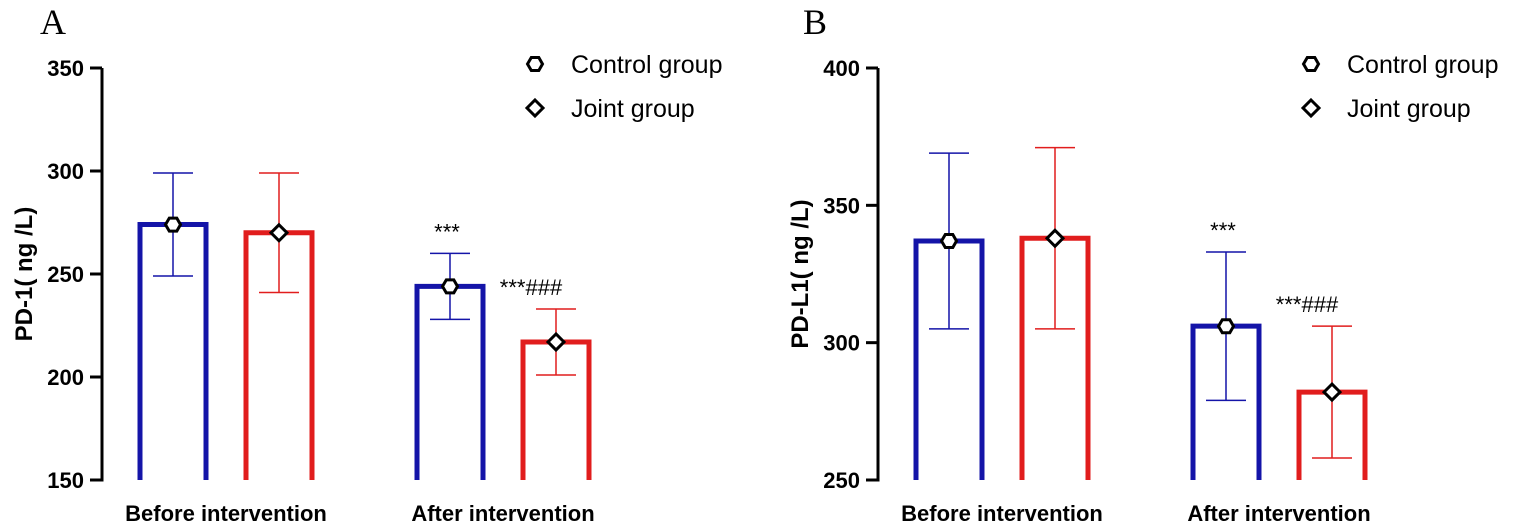 This screenshot has height=531, width=1518. Describe the element at coordinates (24, 274) in the screenshot. I see `y-axis-title: PD-1( ng /L)` at that location.